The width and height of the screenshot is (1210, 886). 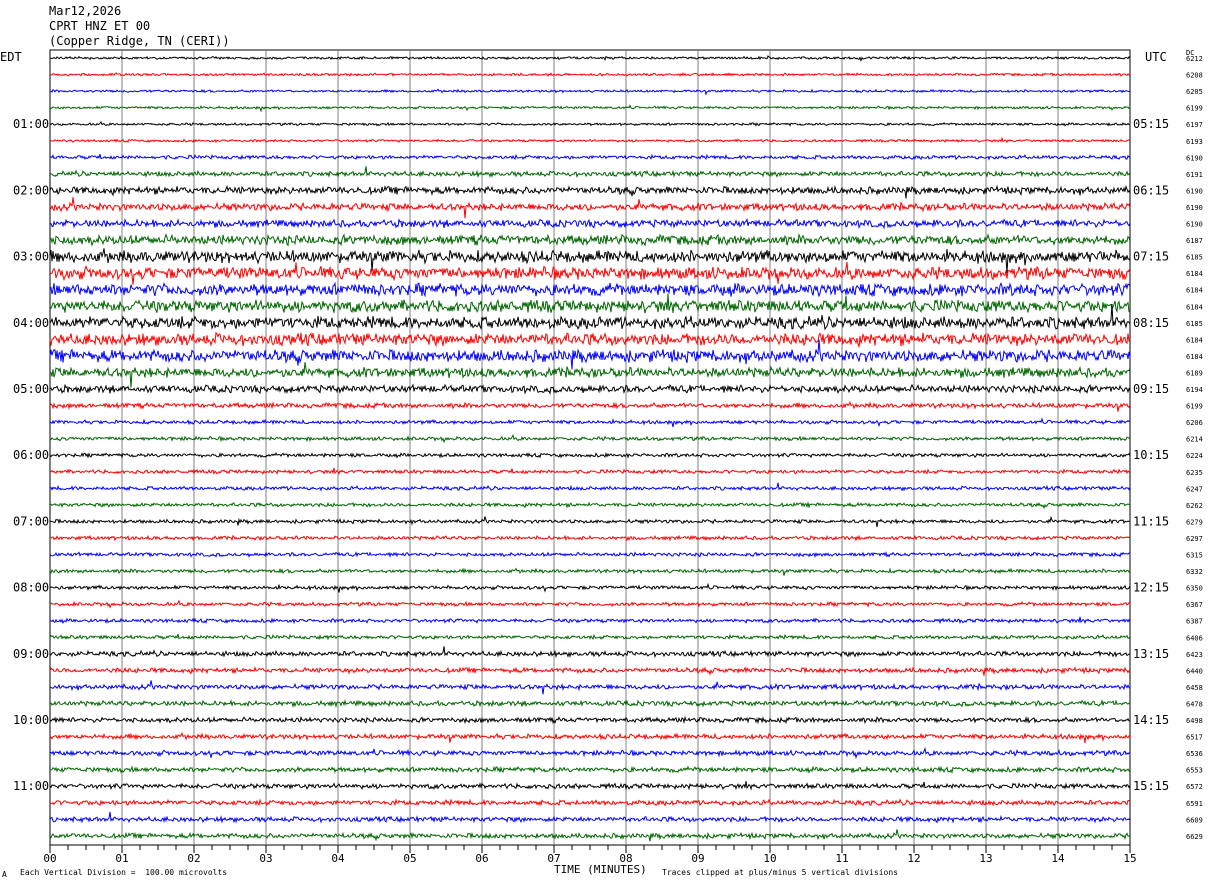 What do you see at coordinates (265, 858) in the screenshot?
I see `x-tick-label: 03` at bounding box center [265, 858].